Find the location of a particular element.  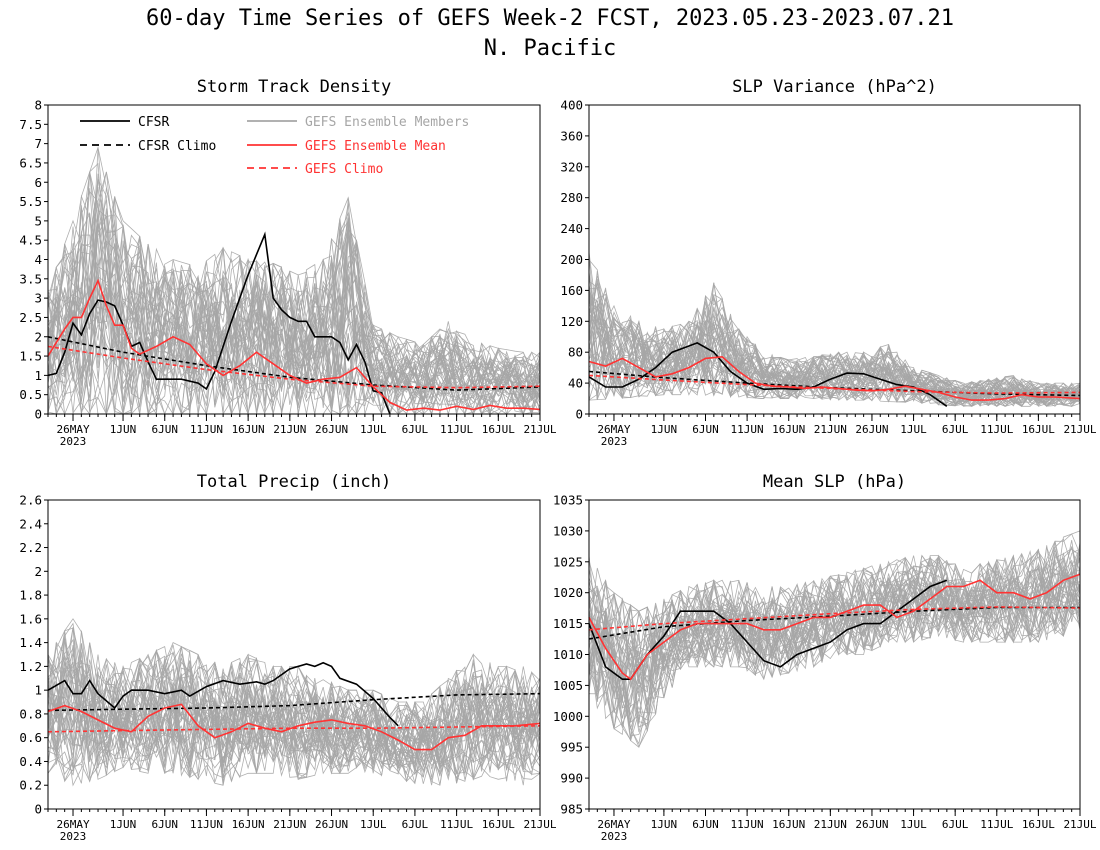

panel-title: Storm Track Density is located at coordinates (294, 87).